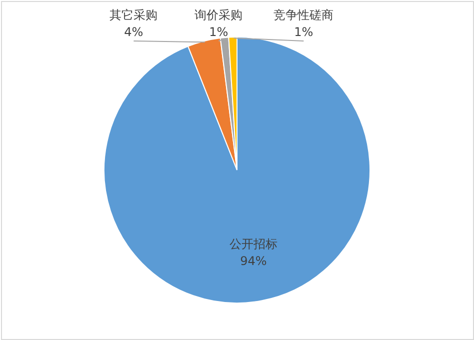 The image size is (474, 340). What do you see at coordinates (134, 15) in the screenshot?
I see `slice-label: 其它采购` at bounding box center [134, 15].